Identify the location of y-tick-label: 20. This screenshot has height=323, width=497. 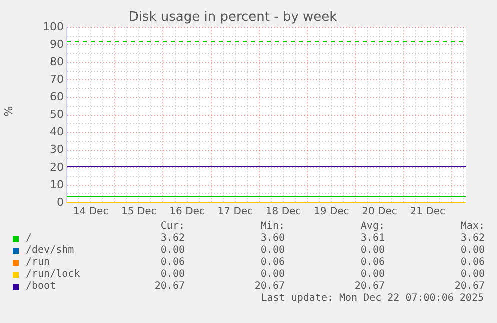
(57, 167).